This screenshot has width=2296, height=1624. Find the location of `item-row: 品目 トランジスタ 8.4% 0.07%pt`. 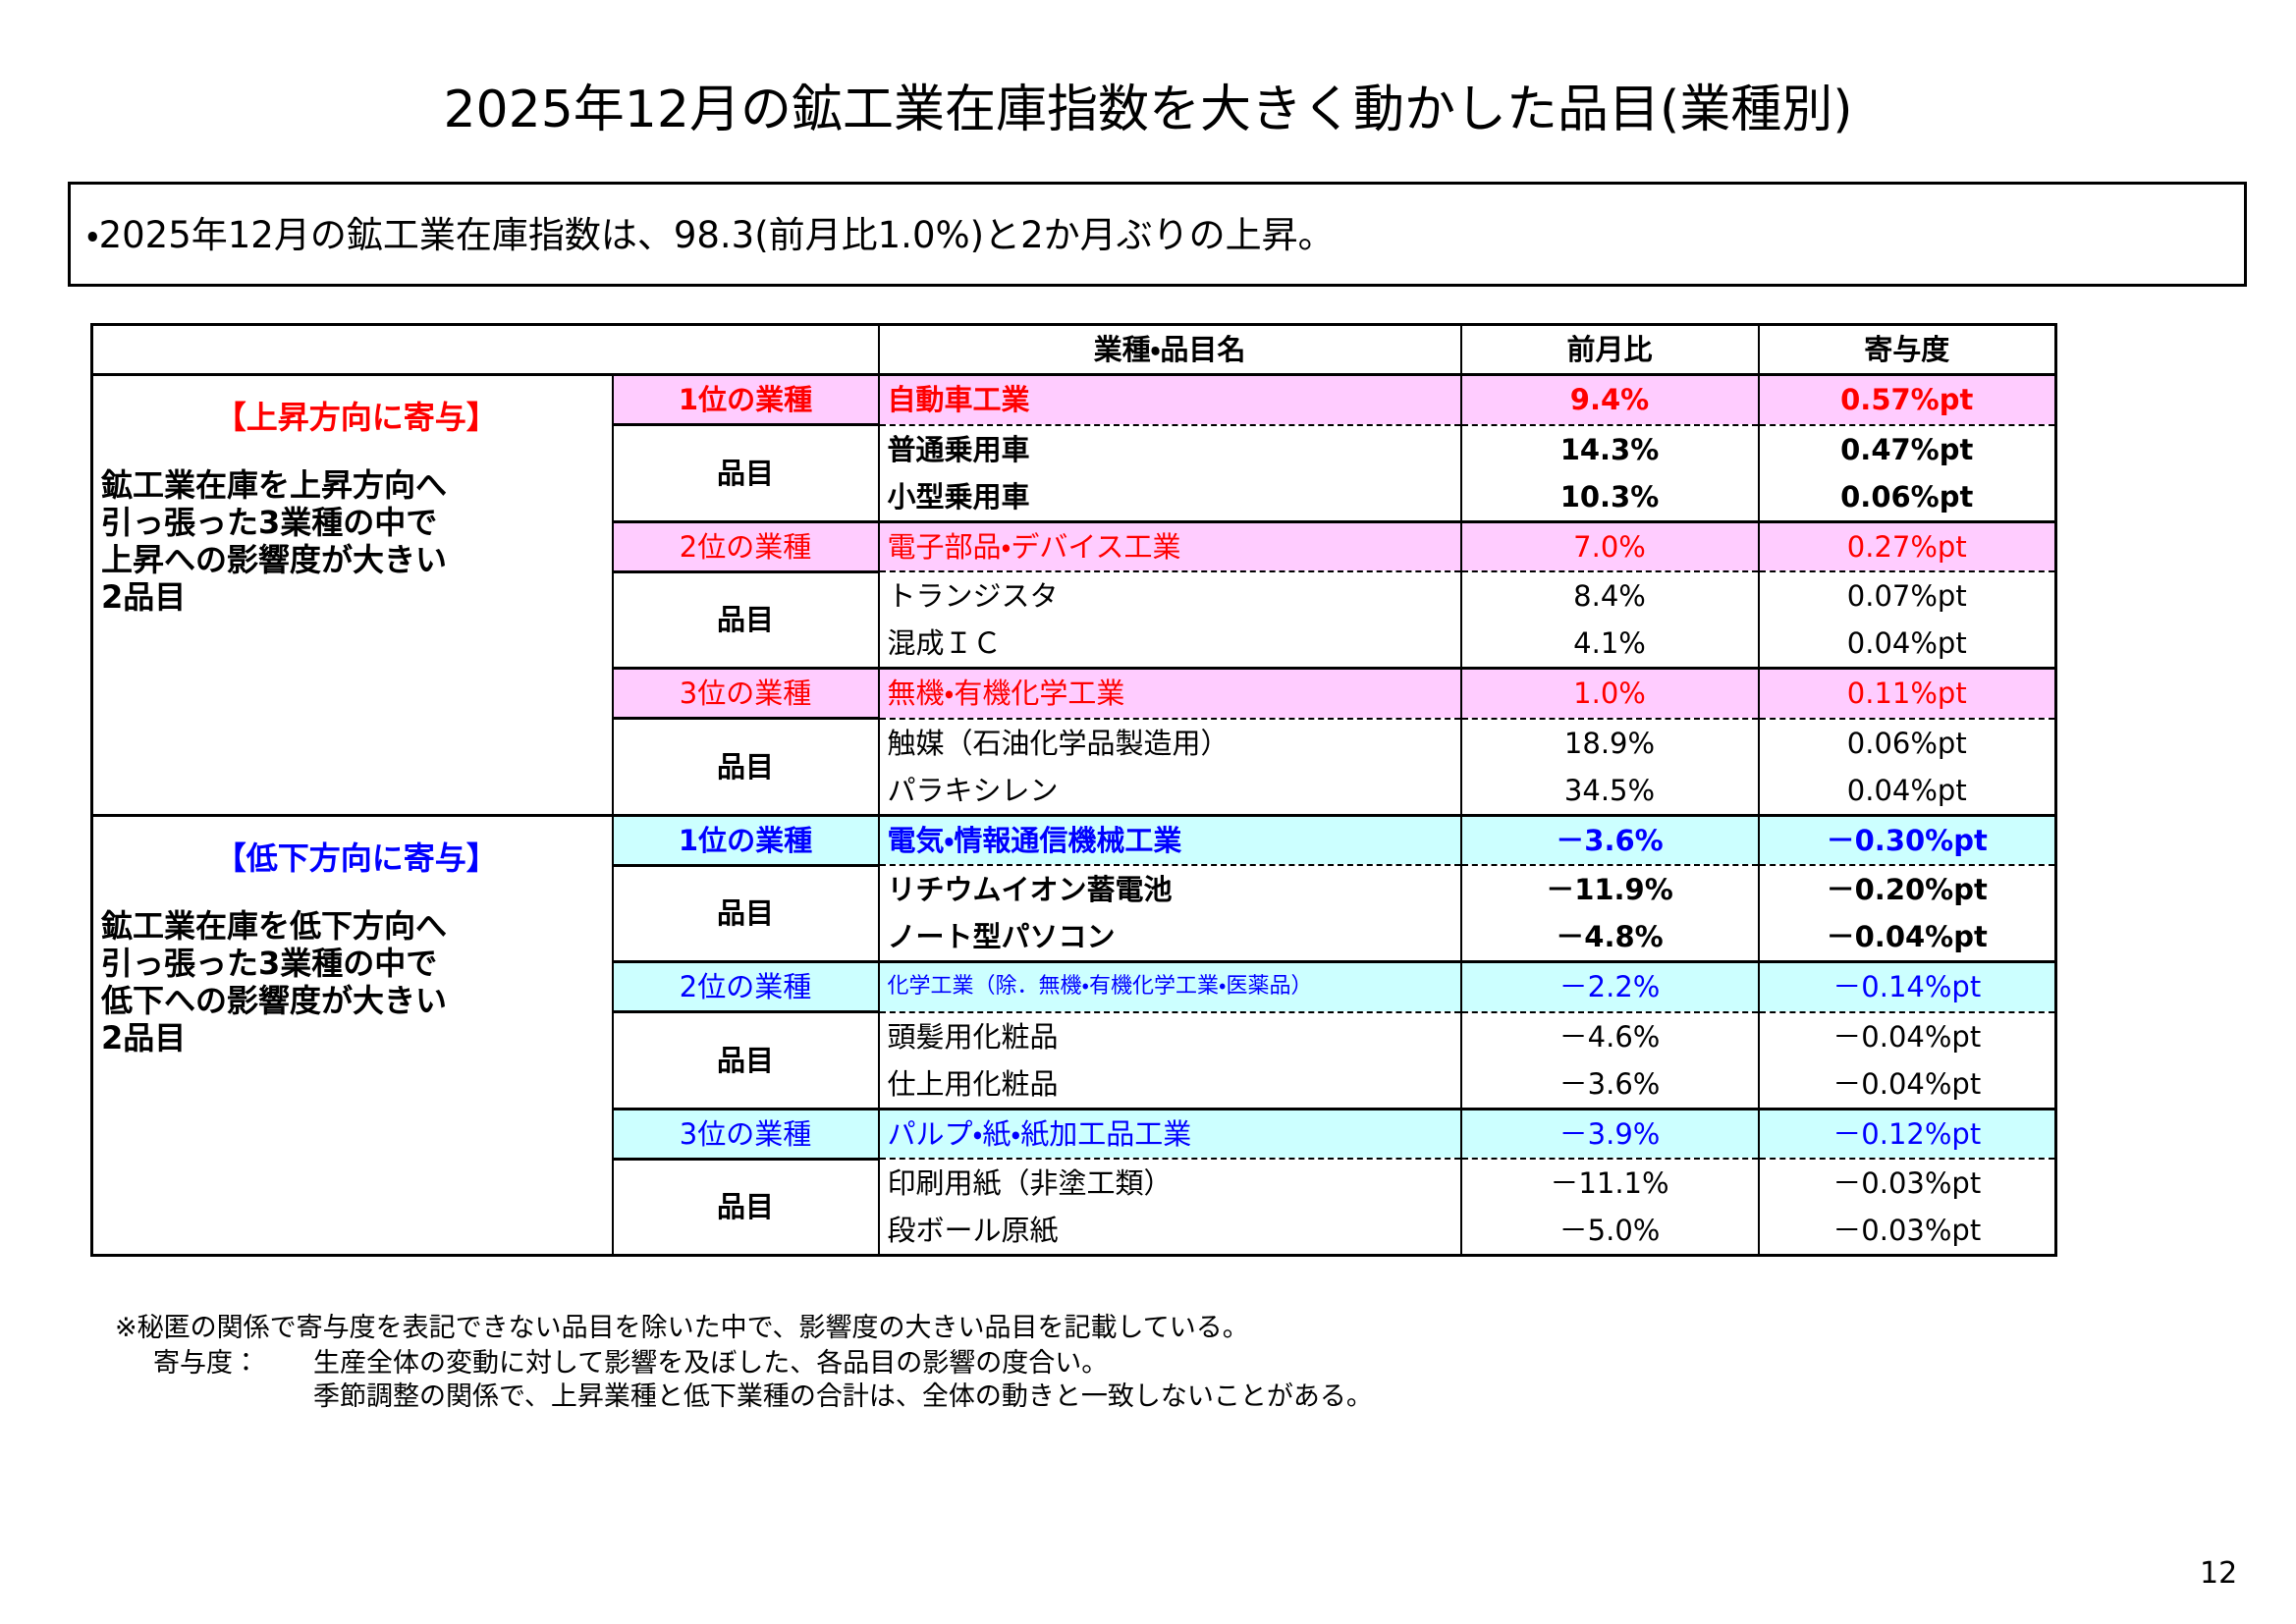

item-row: 品目 トランジスタ 8.4% 0.07%pt is located at coordinates (1074, 619).